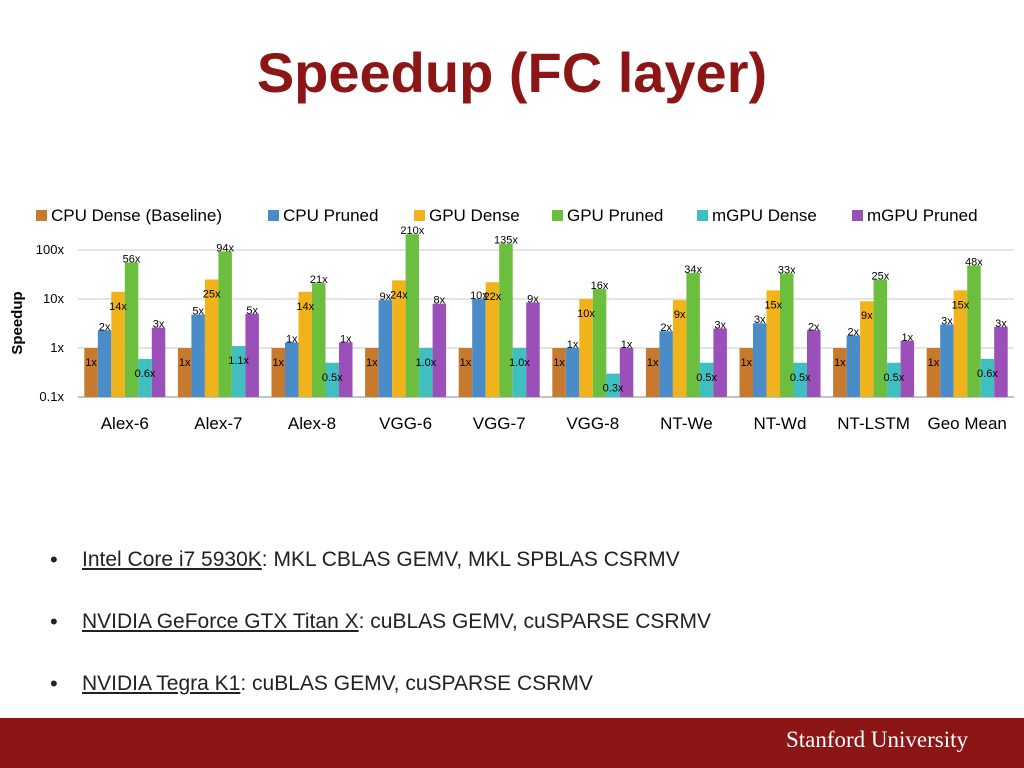 The height and width of the screenshot is (768, 1024). I want to click on chart-y-axis: 0.1x 1x 10x 100x, so click(50, 323).